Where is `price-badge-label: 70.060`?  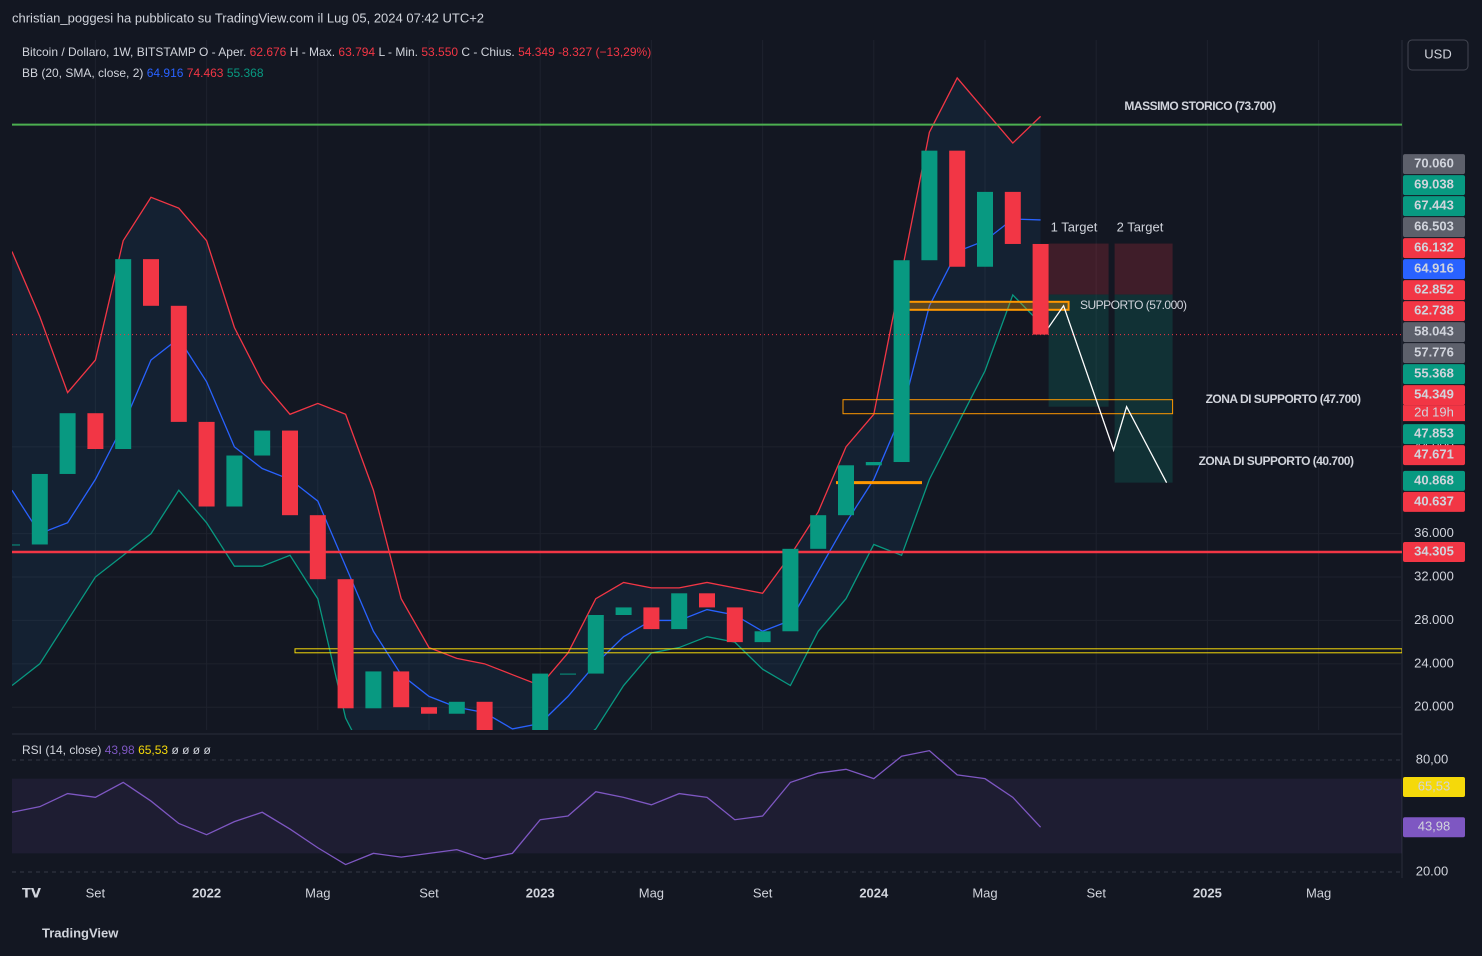
price-badge-label: 70.060 is located at coordinates (1434, 163).